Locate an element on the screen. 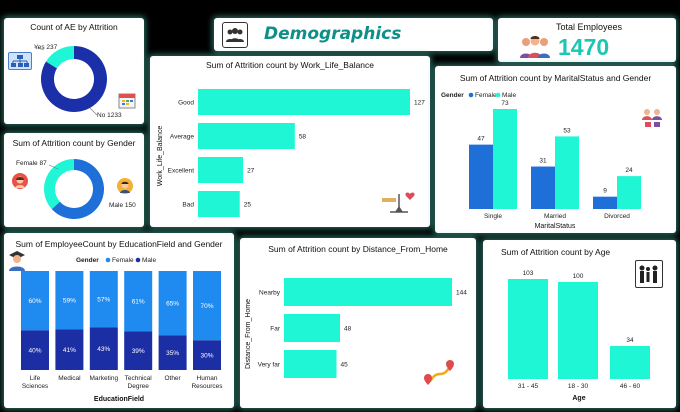  ae-attrition-panel: Count of AE by Attrition Yes 237 No 1233 is located at coordinates (74, 71).